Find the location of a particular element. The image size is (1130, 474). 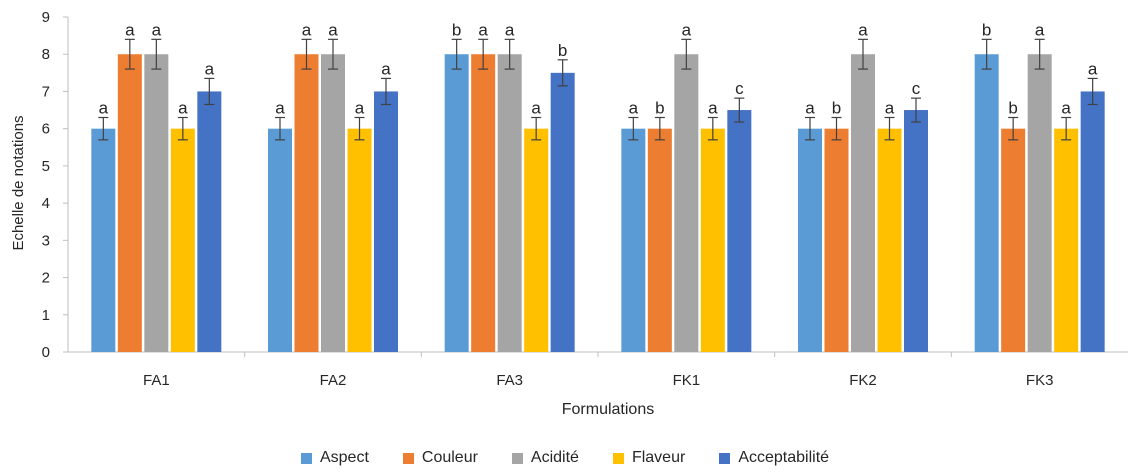

legend-label: Acidité is located at coordinates (554, 457).